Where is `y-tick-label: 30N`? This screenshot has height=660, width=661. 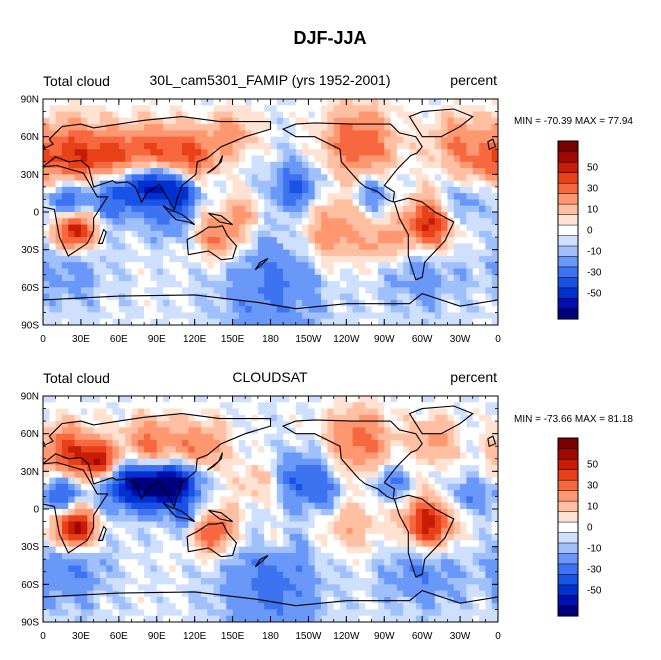
y-tick-label: 30N is located at coordinates (30, 175).